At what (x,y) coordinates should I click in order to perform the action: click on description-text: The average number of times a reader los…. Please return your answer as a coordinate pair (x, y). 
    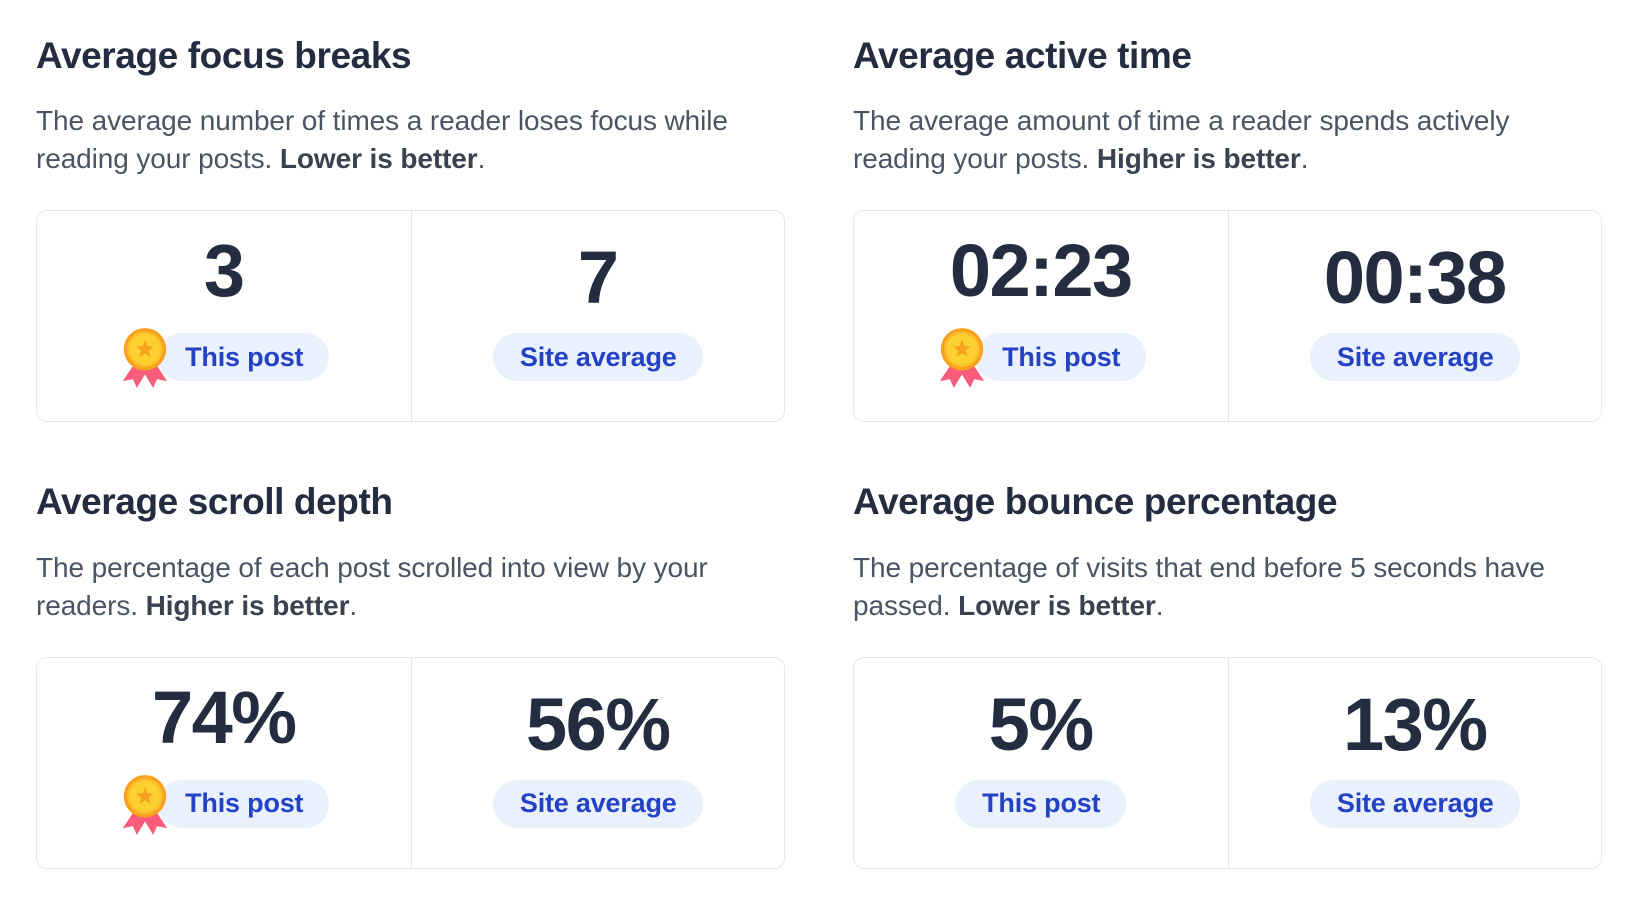
    Looking at the image, I should click on (382, 140).